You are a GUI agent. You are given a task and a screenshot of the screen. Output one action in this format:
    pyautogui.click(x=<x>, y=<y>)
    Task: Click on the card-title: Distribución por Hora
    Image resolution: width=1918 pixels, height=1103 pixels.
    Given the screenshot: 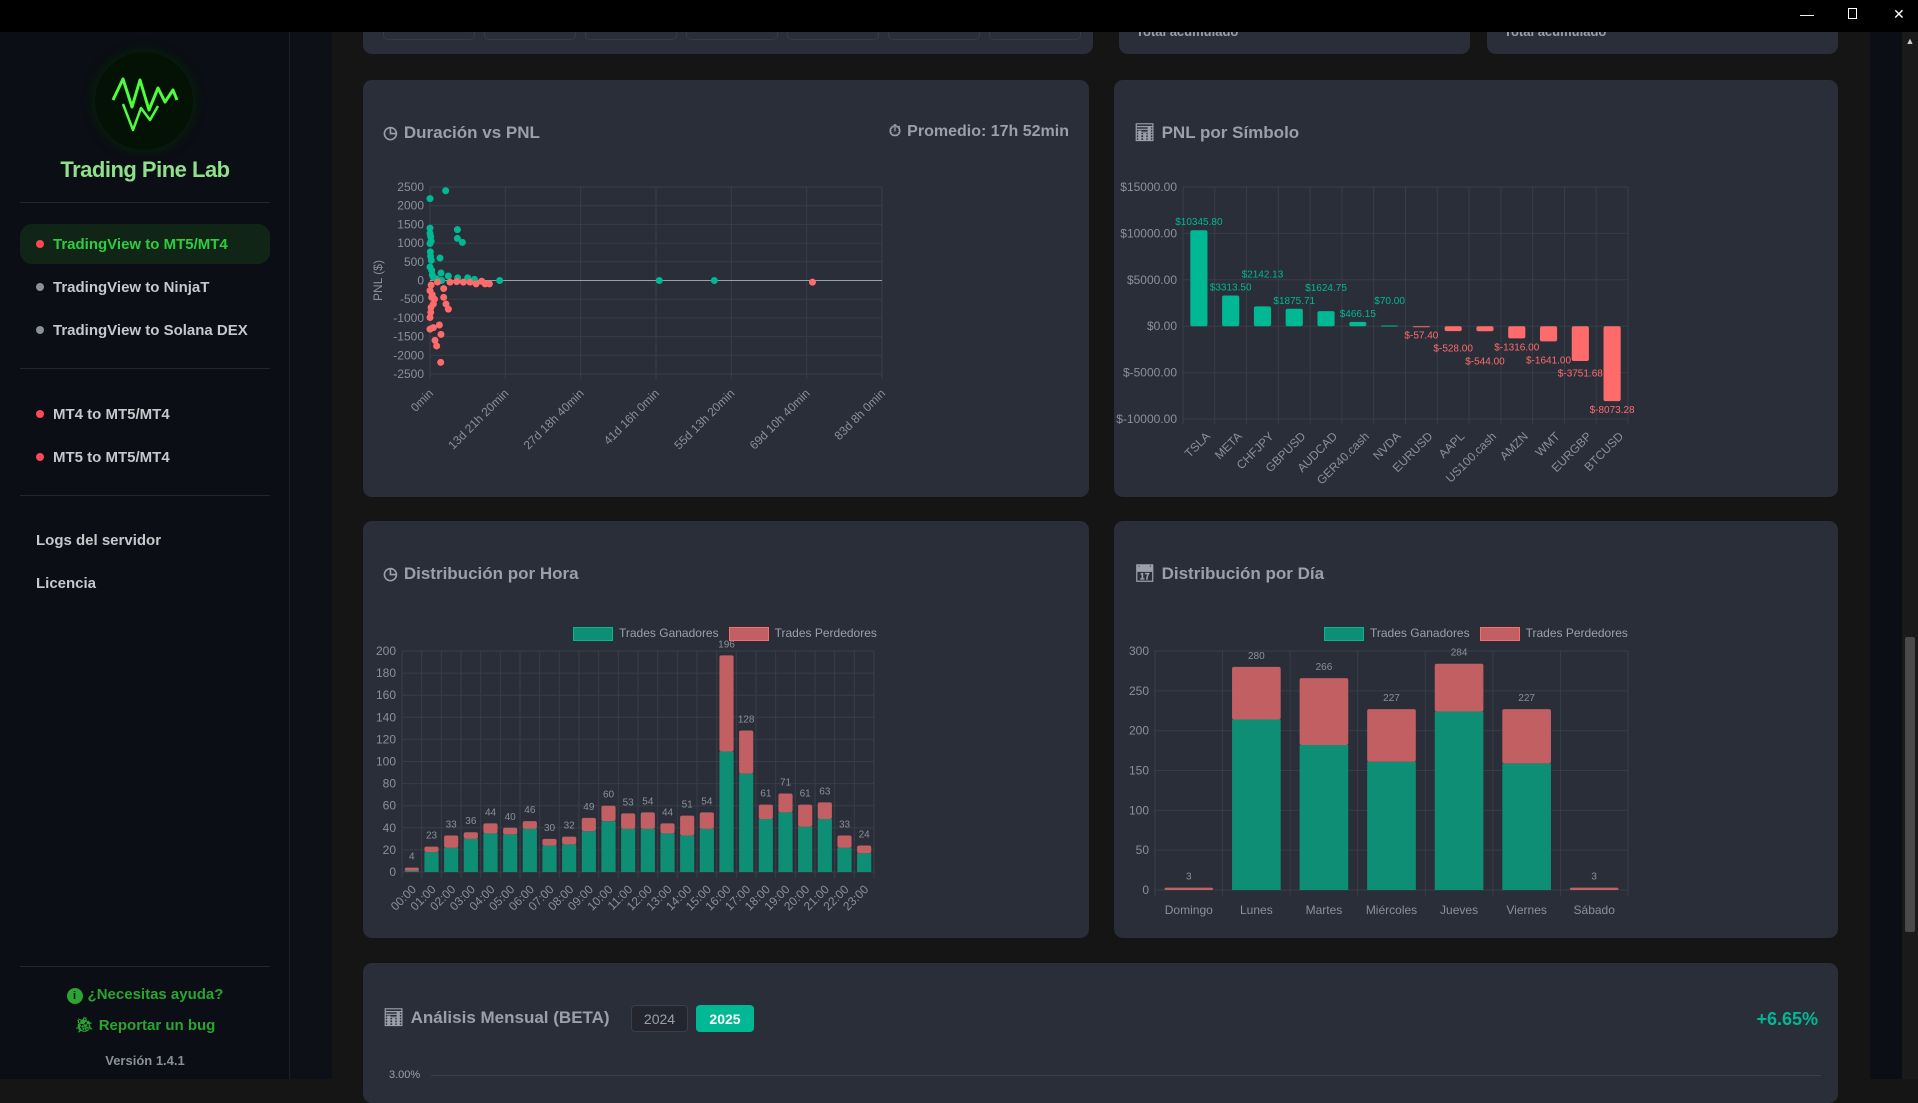 What is the action you would take?
    pyautogui.click(x=491, y=573)
    